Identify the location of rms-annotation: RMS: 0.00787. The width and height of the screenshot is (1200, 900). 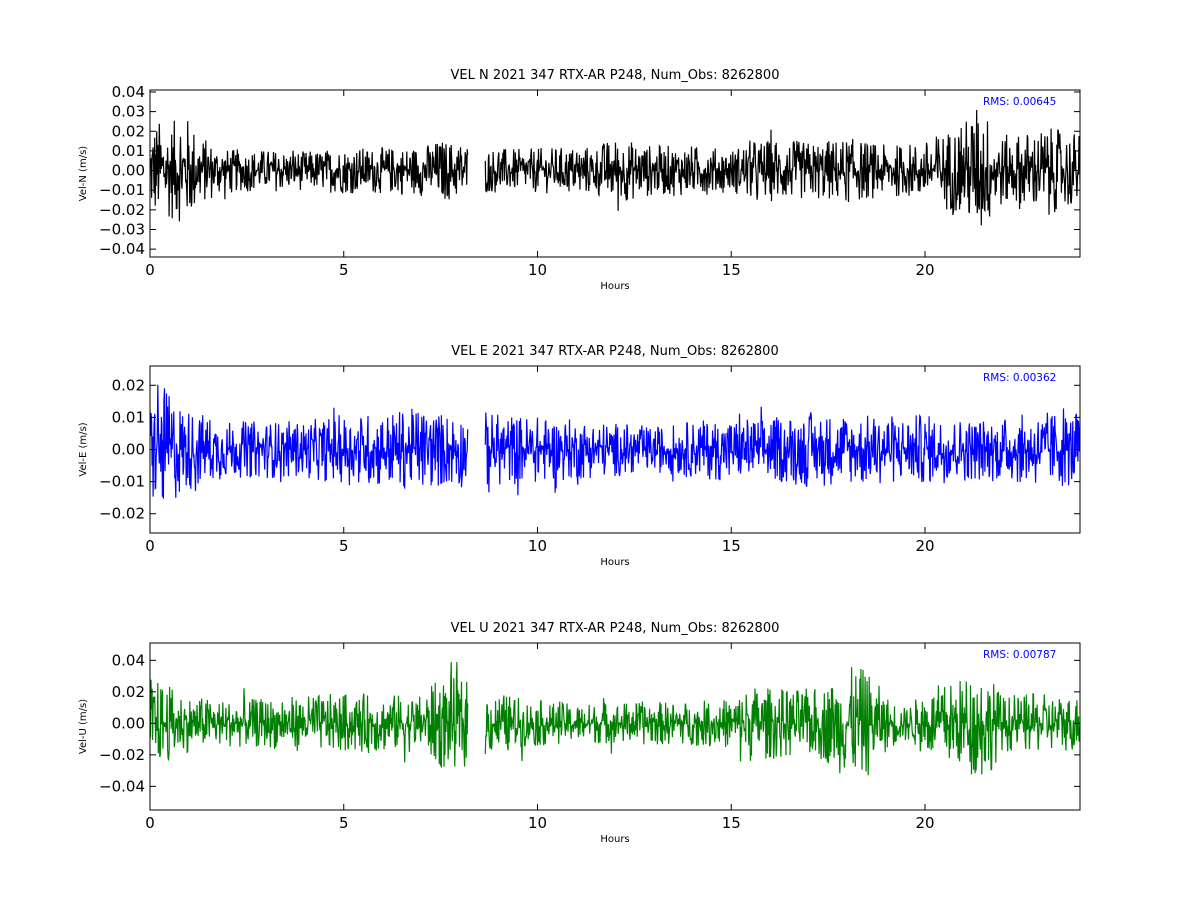
(1019, 655).